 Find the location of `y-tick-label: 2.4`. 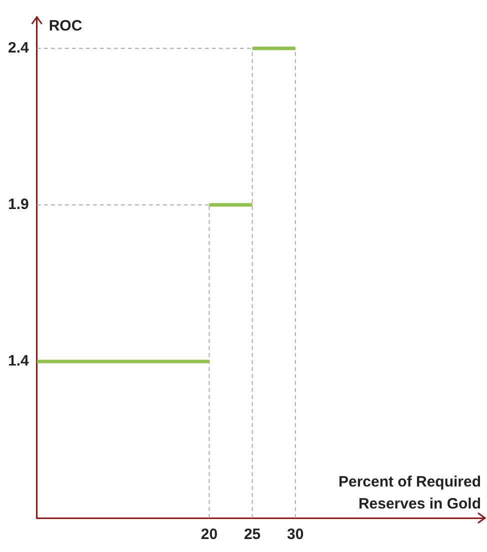

y-tick-label: 2.4 is located at coordinates (19, 47).